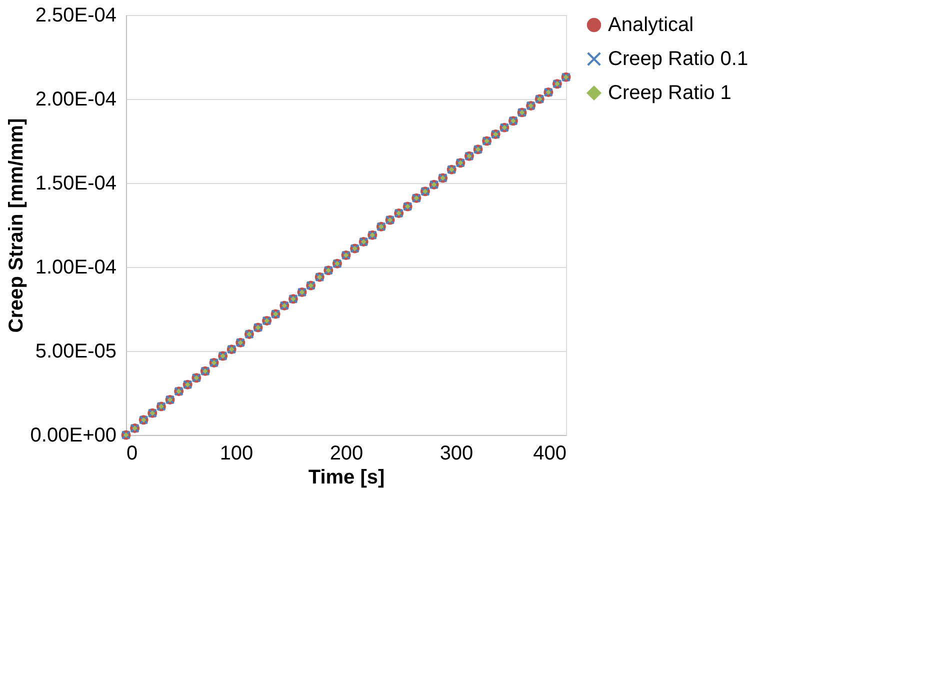  I want to click on y-tick-label: 1.50E-04, so click(75, 183).